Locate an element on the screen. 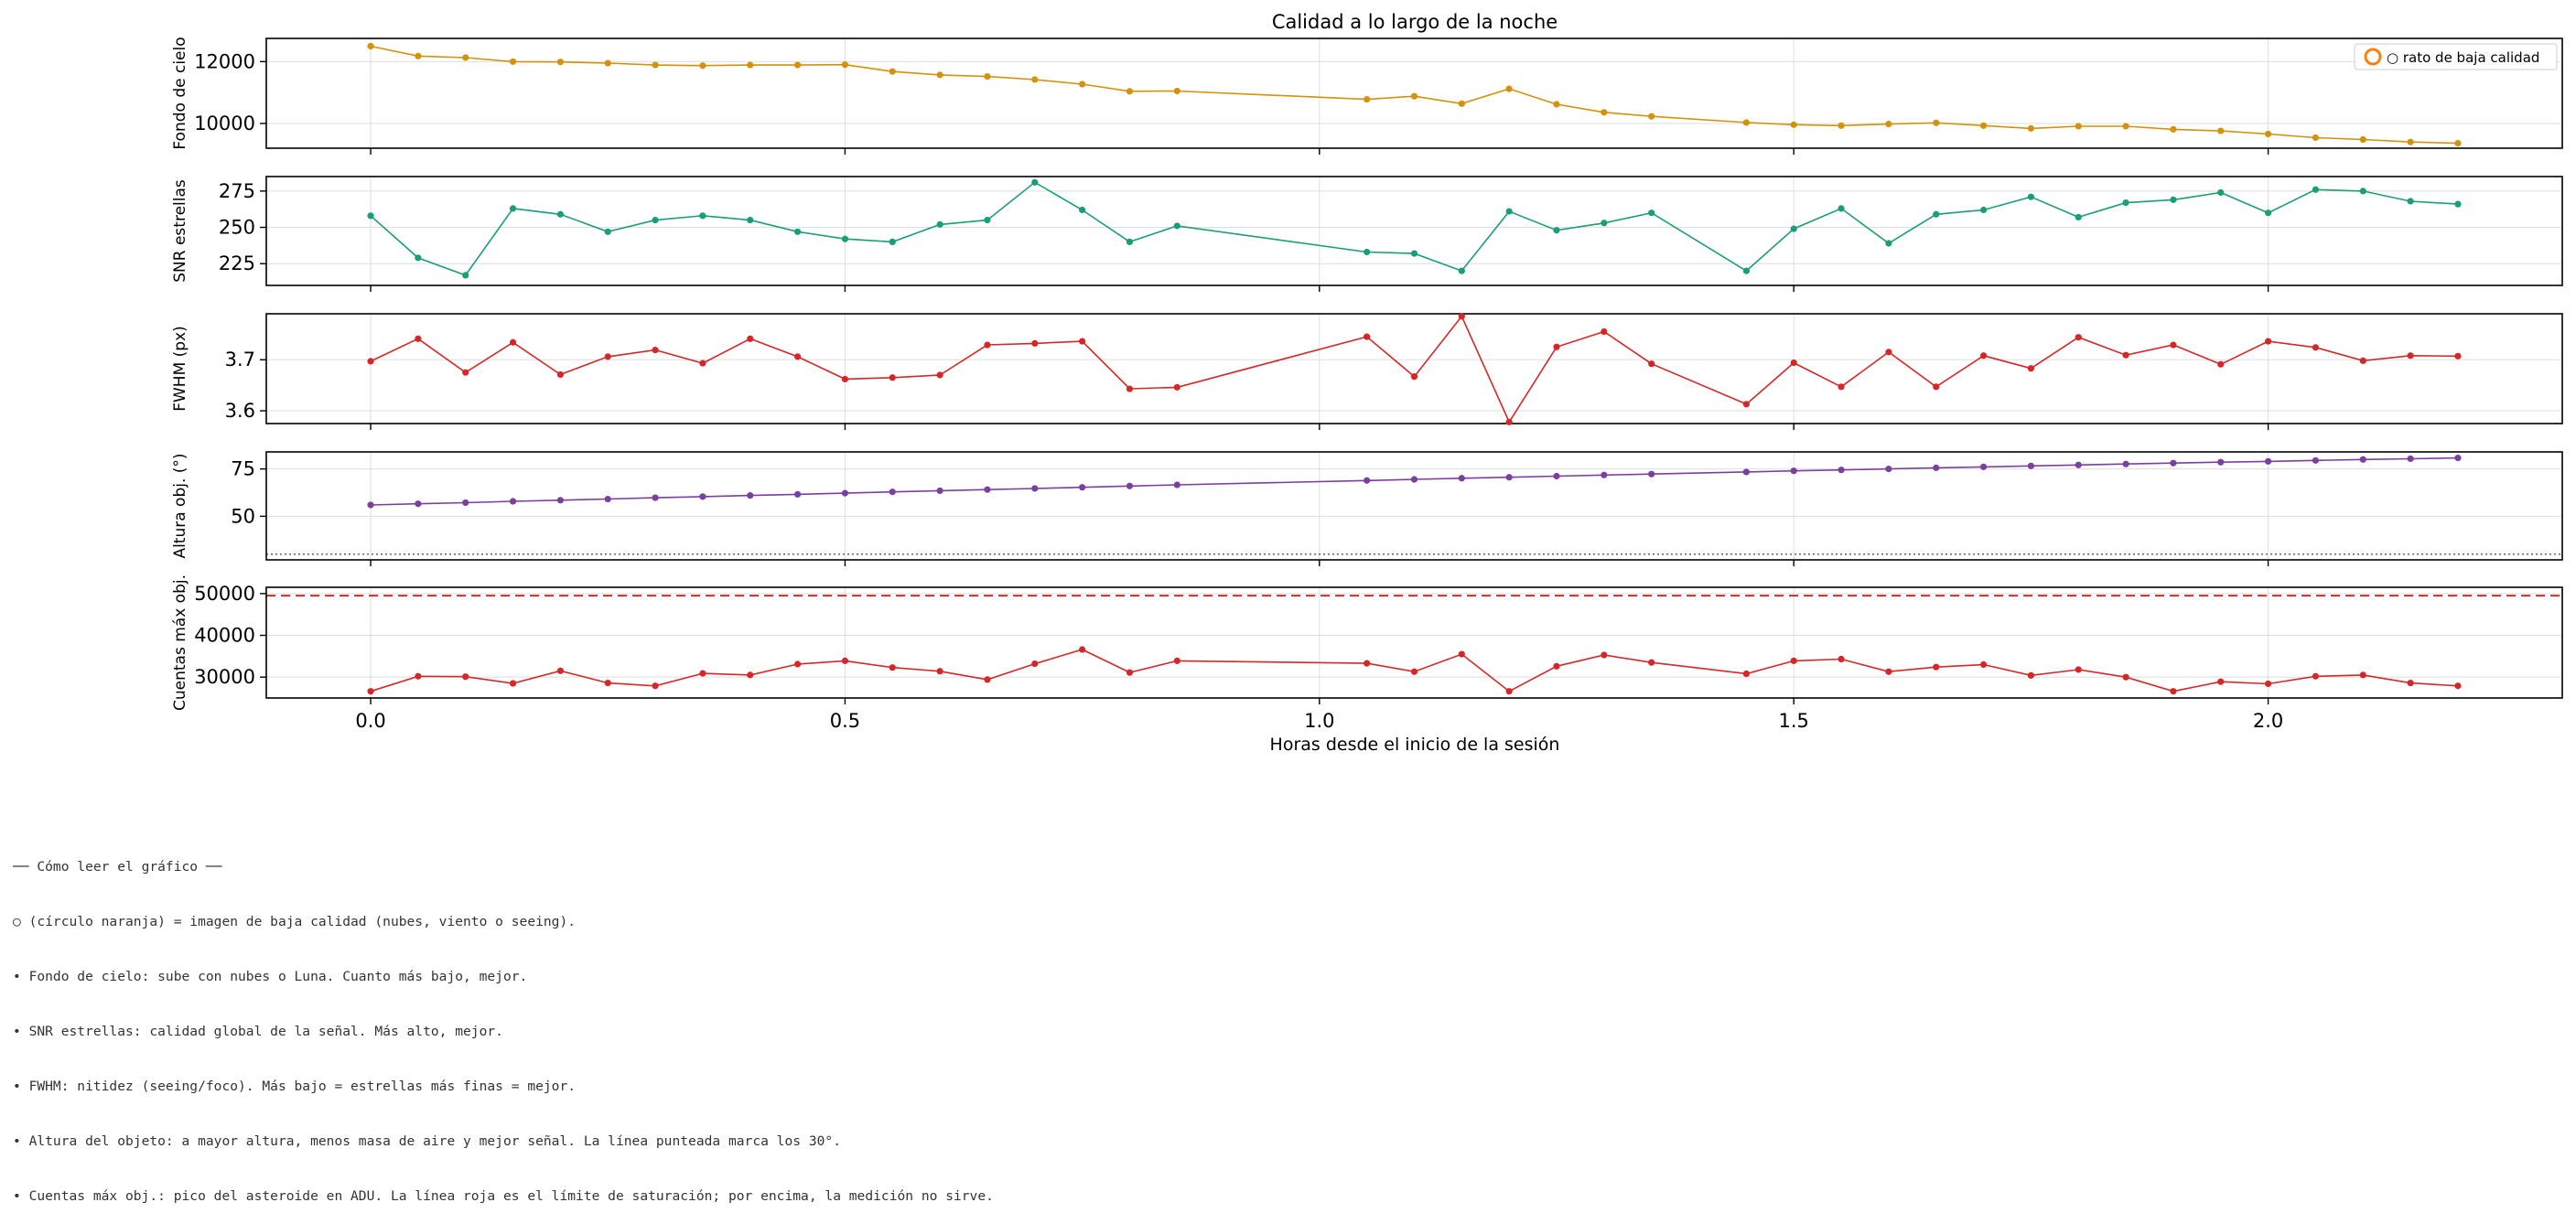 The height and width of the screenshot is (1224, 2576). chart-panel: 225 250 275 SNR estrellas is located at coordinates (1367, 234).